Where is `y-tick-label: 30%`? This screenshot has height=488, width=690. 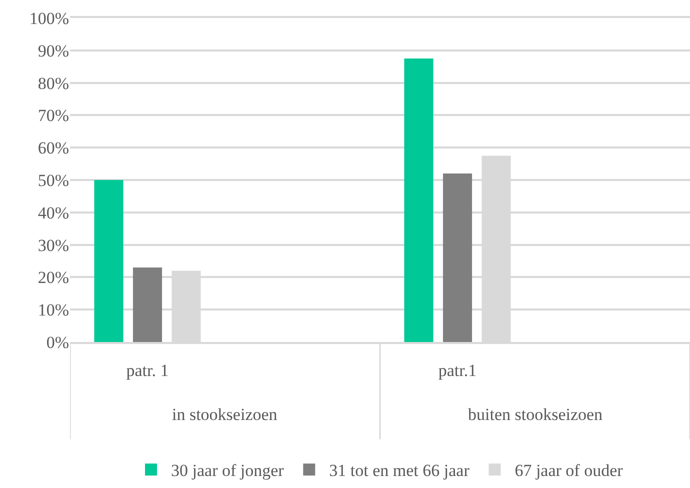
y-tick-label: 30% is located at coordinates (53, 245).